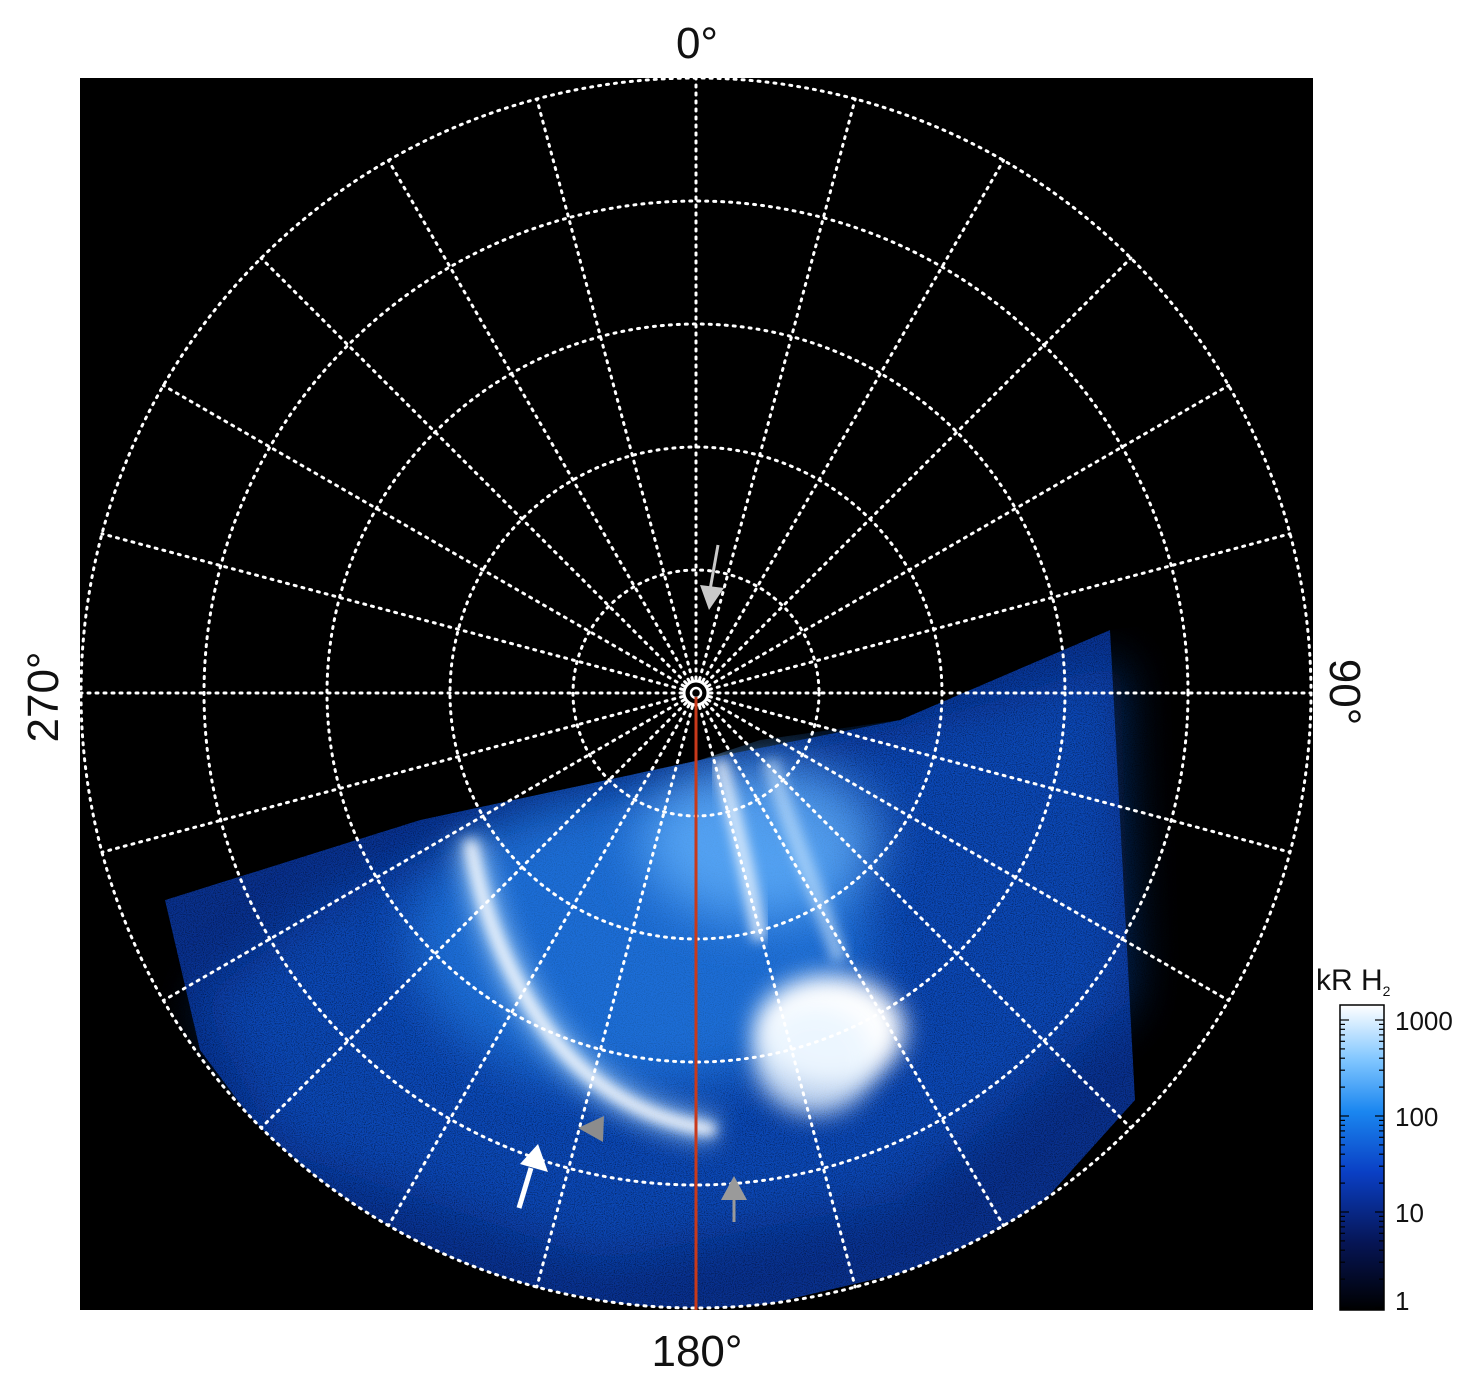  Describe the element at coordinates (734, 1199) in the screenshot. I see `arrow-gray-bottom-icon` at that location.